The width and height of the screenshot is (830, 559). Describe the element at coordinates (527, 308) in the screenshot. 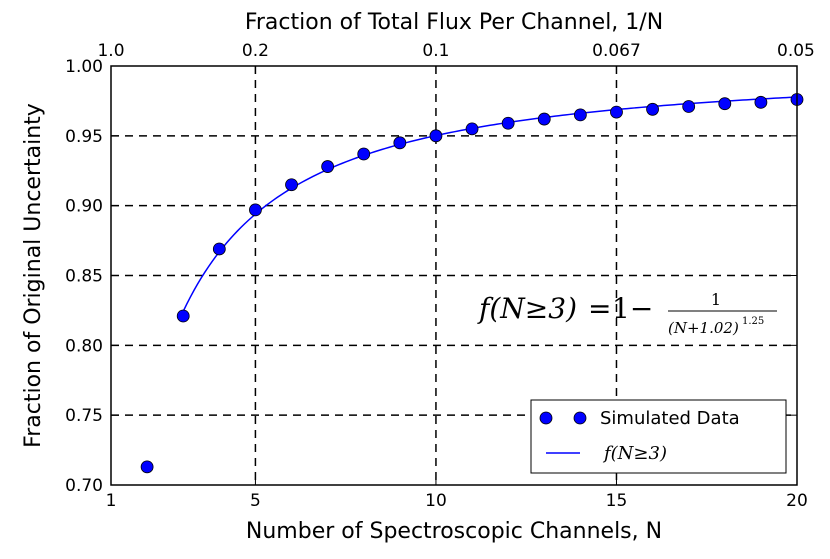

I see `formula-lhs: f(N≥3)` at that location.